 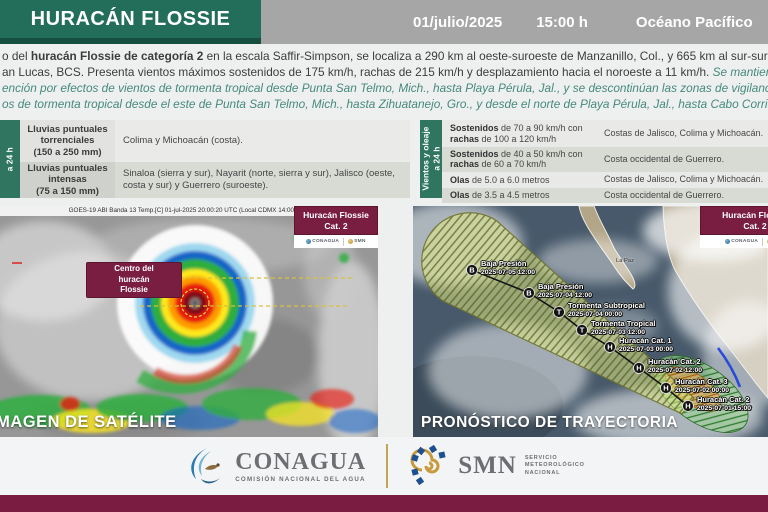 What do you see at coordinates (623, 327) in the screenshot?
I see `track-point-label: Tormenta Tropical 2025-07-03 12:00` at bounding box center [623, 327].